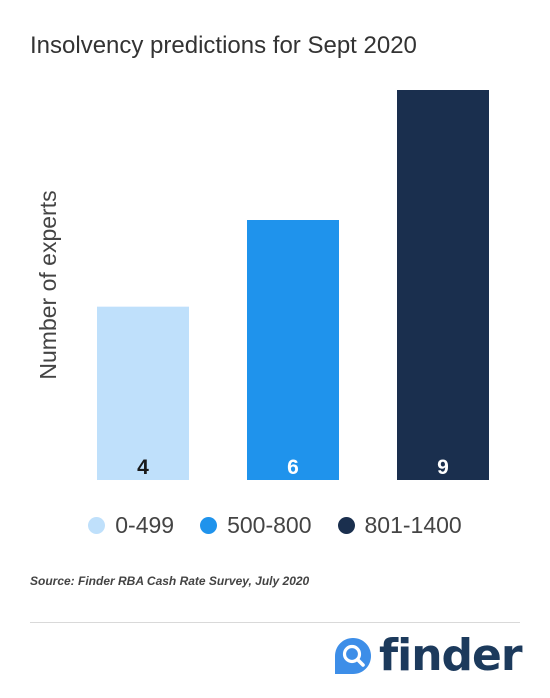 This screenshot has width=550, height=698. What do you see at coordinates (413, 525) in the screenshot?
I see `legend-label: 801-1400` at bounding box center [413, 525].